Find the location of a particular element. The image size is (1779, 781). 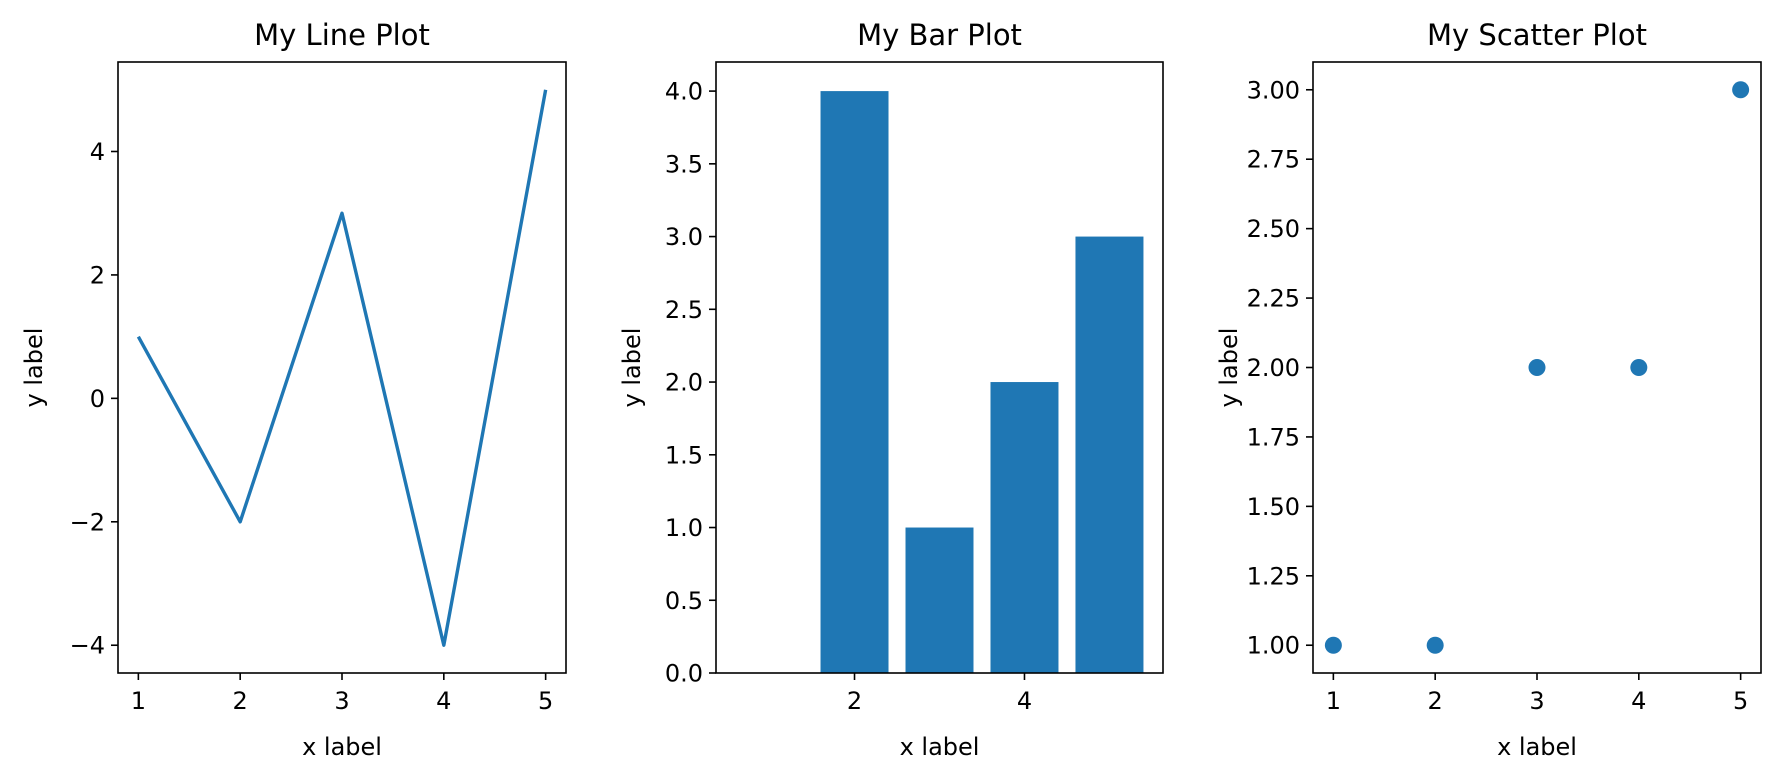

y-tick-label: 3.00 is located at coordinates (1273, 90).